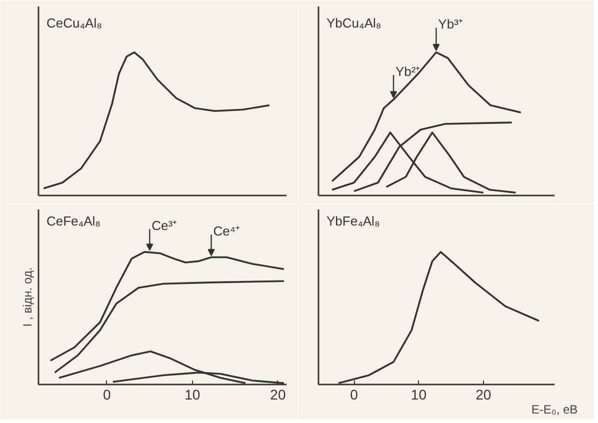  I want to click on annotation: Ce⁴⁺, so click(226, 230).